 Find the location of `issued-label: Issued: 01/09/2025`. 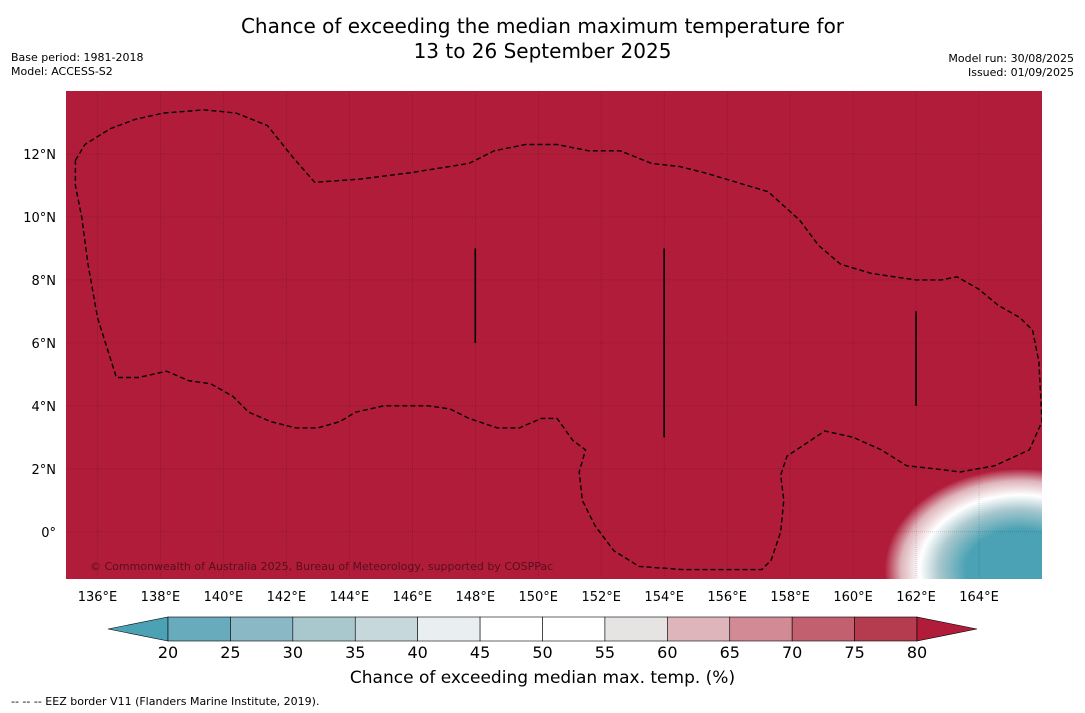

issued-label: Issued: 01/09/2025 is located at coordinates (1020, 72).